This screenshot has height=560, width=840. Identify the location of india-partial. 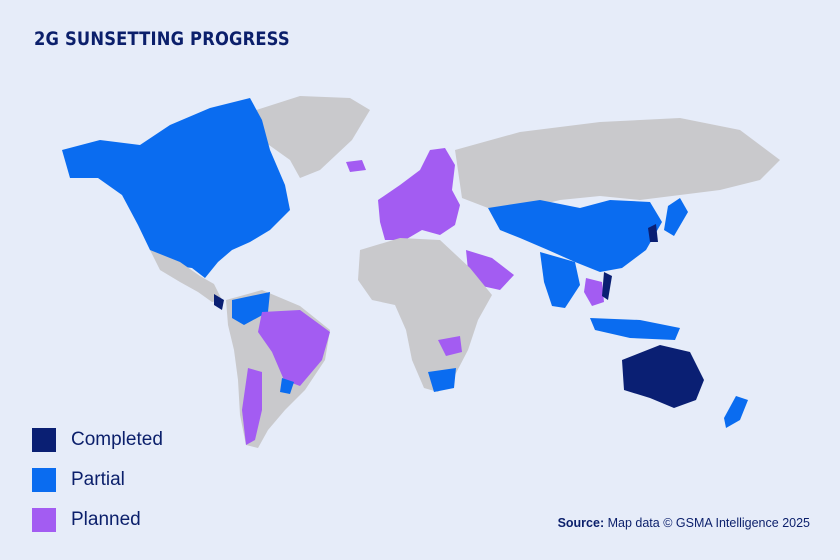
(560, 280).